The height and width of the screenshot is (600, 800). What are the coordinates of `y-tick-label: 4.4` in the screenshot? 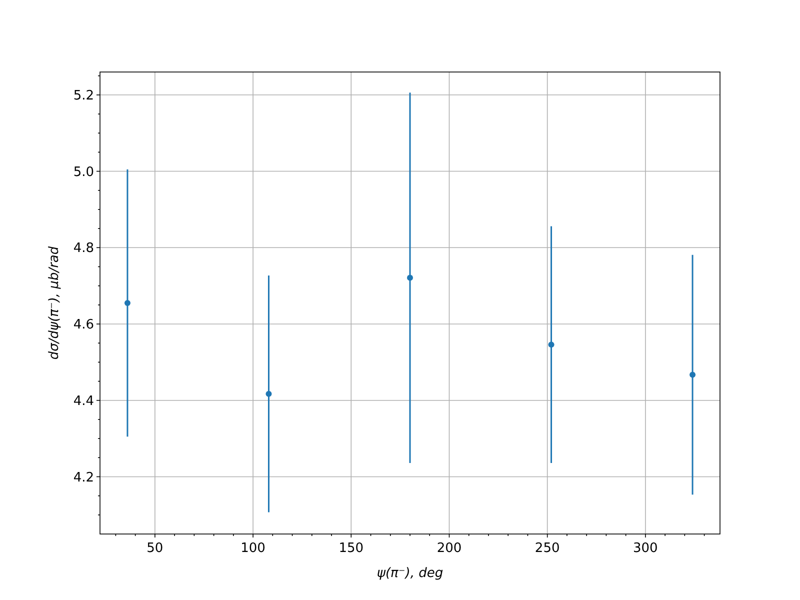 It's located at (83, 401).